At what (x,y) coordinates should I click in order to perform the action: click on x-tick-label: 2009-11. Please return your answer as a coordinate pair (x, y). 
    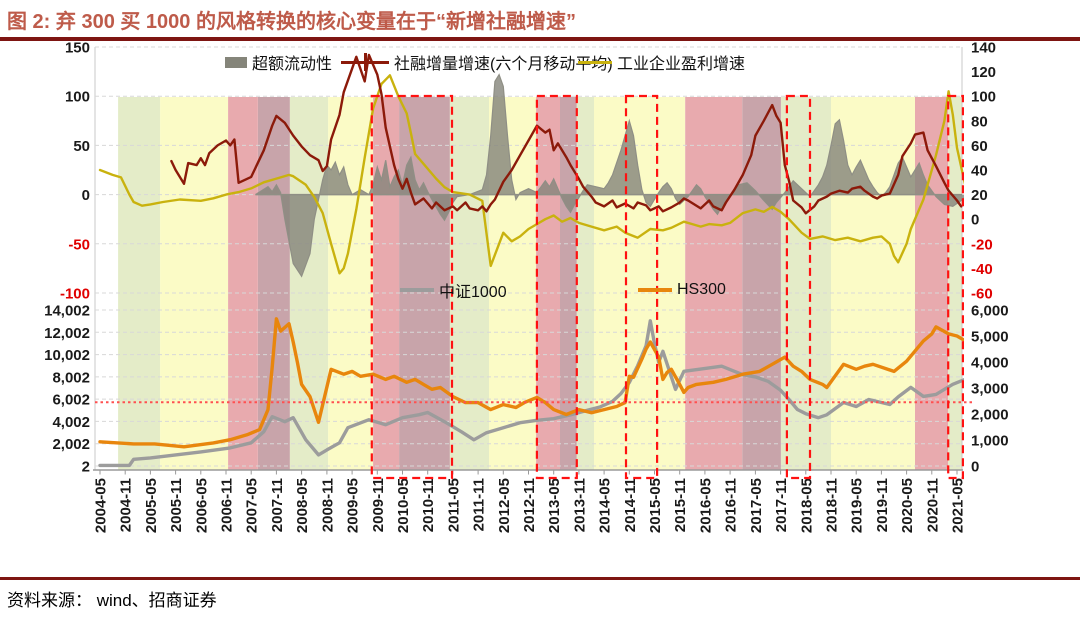
    Looking at the image, I should click on (378, 505).